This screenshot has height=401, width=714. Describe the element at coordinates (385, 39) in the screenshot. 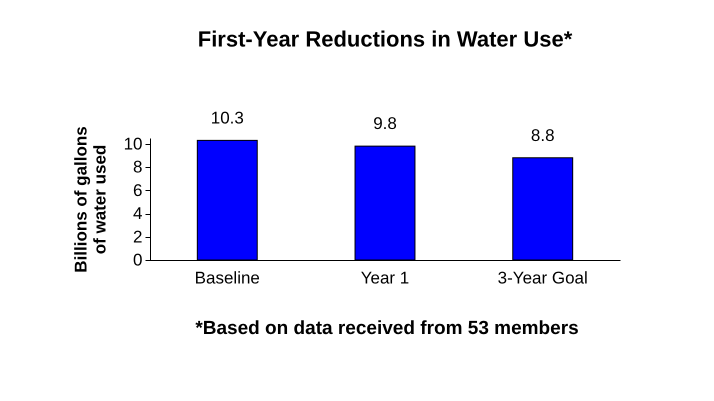

I see `chart-title: First-Year Reductions in Water Use*` at that location.